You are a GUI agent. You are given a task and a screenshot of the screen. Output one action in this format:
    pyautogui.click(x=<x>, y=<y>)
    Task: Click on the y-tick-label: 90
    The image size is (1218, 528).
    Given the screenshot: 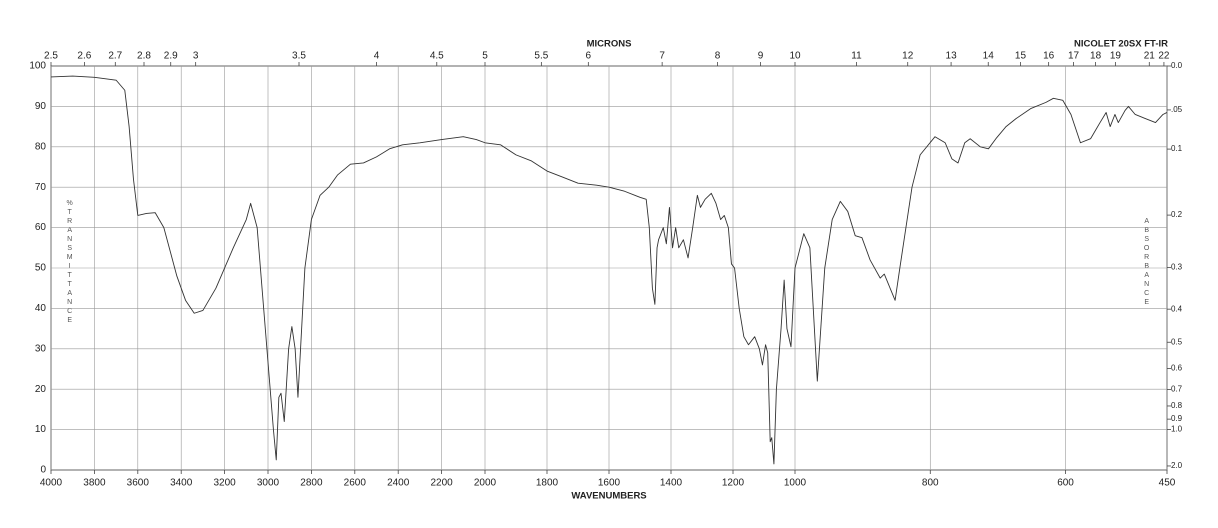 What is the action you would take?
    pyautogui.click(x=41, y=106)
    